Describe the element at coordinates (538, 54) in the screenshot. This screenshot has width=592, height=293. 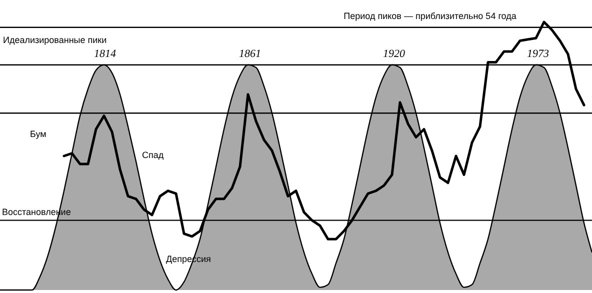
I see `annotation: 1973` at that location.